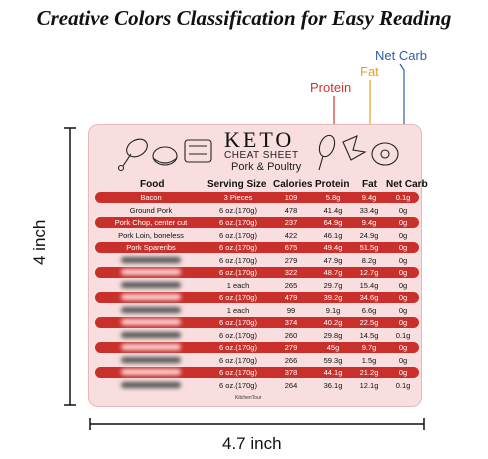 Image resolution: width=488 pixels, height=459 pixels. I want to click on cell-fat: 15.4g, so click(369, 285).